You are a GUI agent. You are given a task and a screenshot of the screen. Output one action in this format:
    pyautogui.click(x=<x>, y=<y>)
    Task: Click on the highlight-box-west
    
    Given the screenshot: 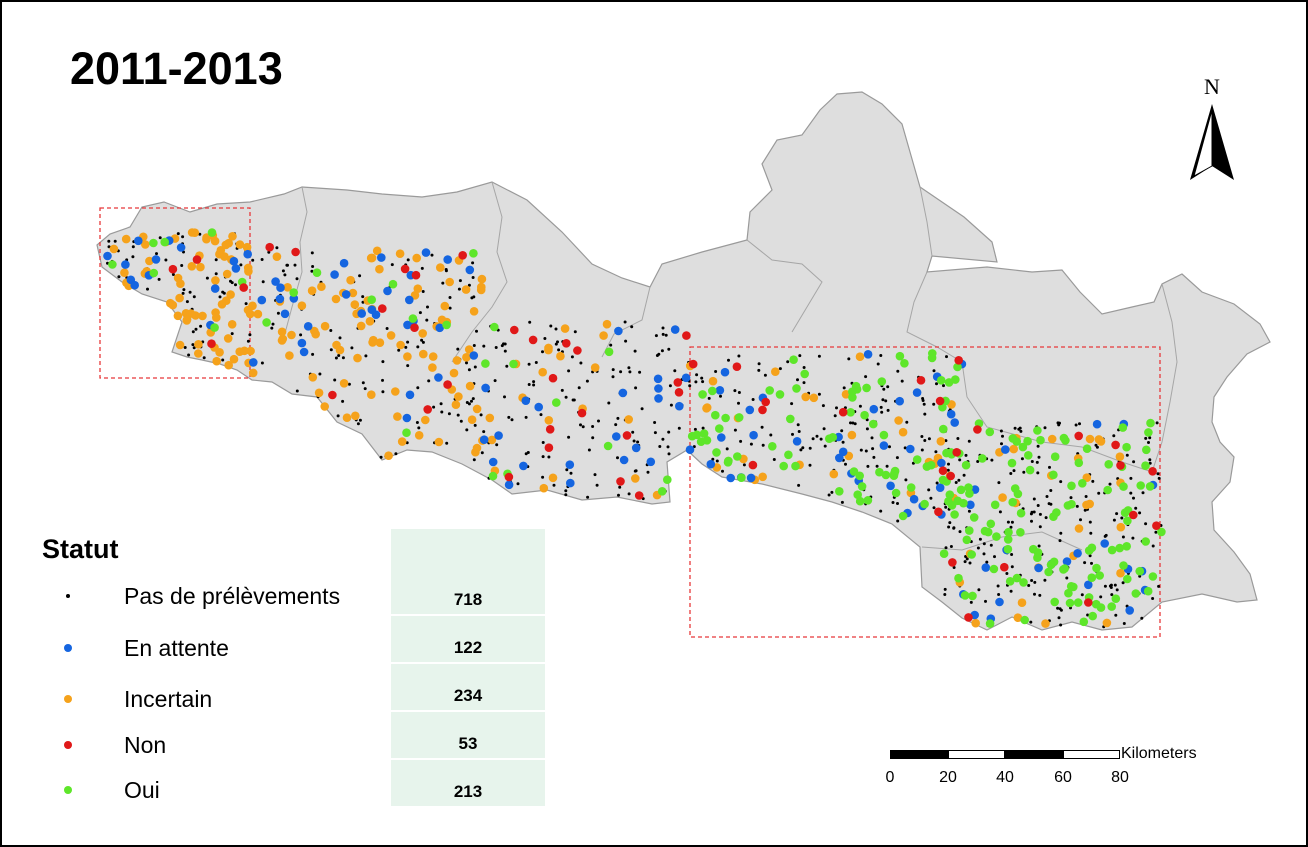 What is the action you would take?
    pyautogui.click(x=175, y=293)
    